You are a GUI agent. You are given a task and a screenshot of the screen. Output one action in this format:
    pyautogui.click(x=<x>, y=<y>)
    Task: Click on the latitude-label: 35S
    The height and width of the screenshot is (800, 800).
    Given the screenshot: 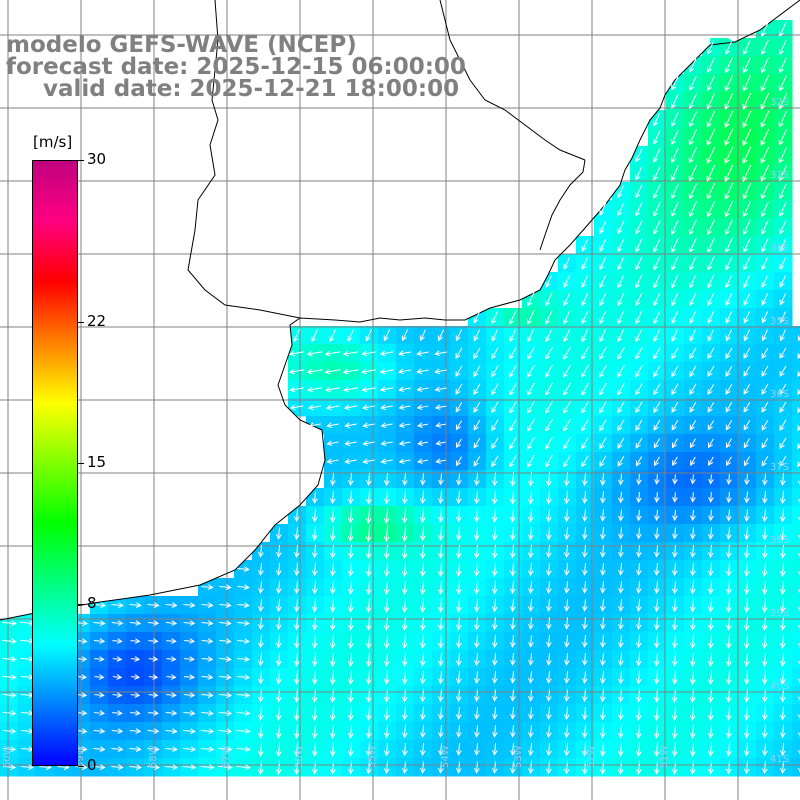 What is the action you would take?
    pyautogui.click(x=779, y=321)
    